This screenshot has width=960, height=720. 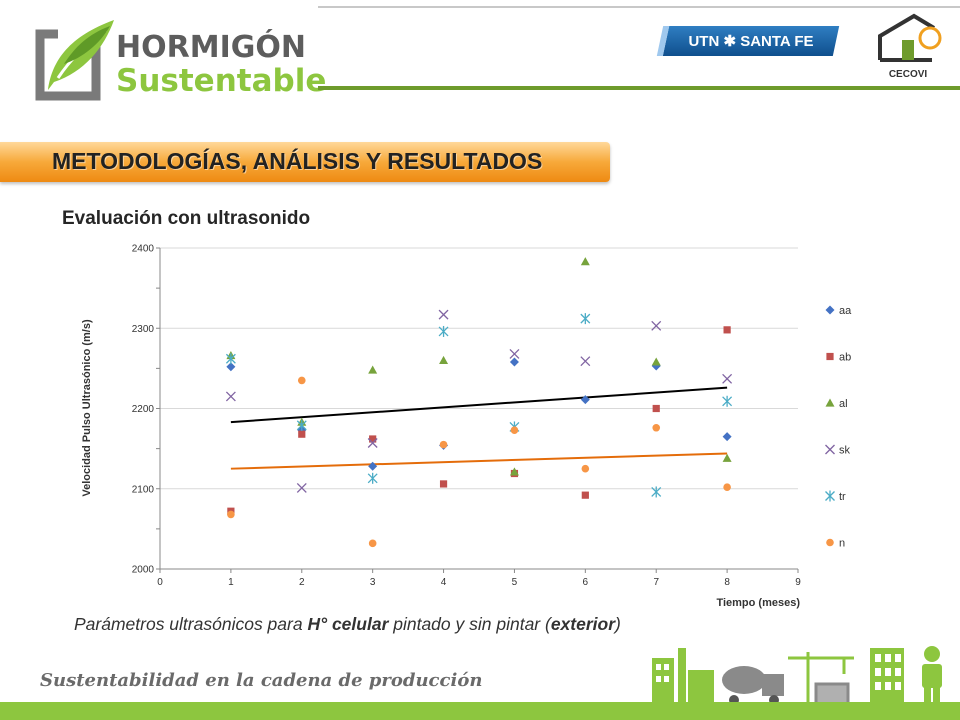 What do you see at coordinates (683, 677) in the screenshot?
I see `factory-icon` at bounding box center [683, 677].